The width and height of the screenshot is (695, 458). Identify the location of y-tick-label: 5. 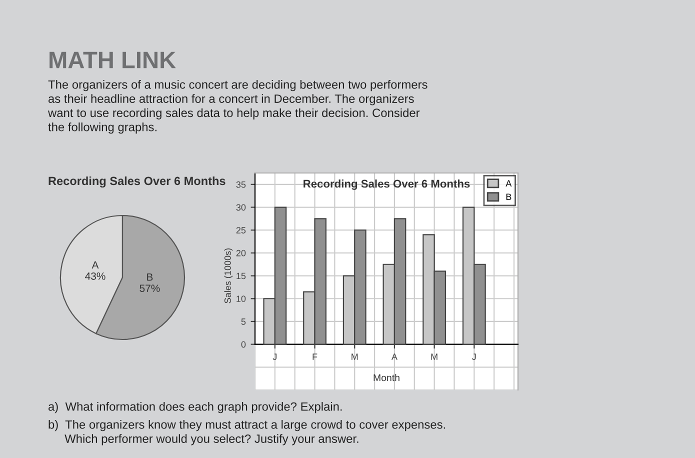
(243, 321).